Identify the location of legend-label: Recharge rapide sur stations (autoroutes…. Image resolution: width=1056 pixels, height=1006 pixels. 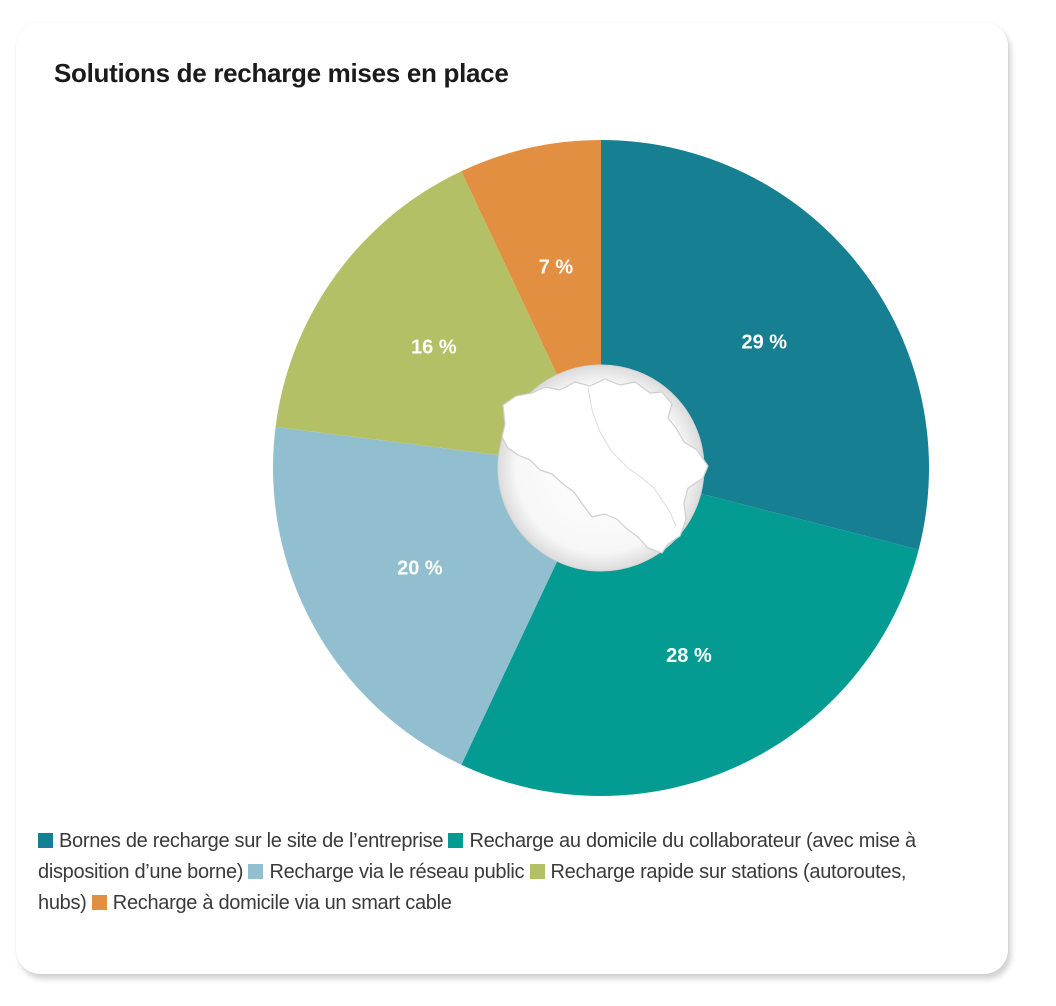
(472, 887).